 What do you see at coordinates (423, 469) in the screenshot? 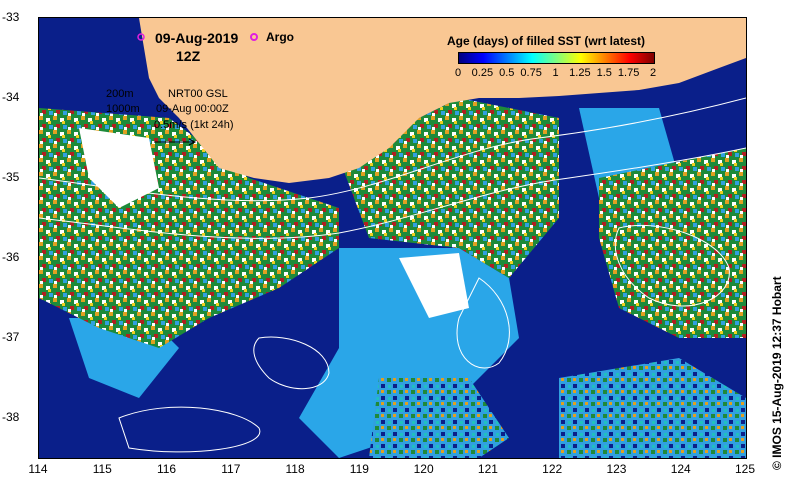
I see `x-tick-label: 120` at bounding box center [423, 469].